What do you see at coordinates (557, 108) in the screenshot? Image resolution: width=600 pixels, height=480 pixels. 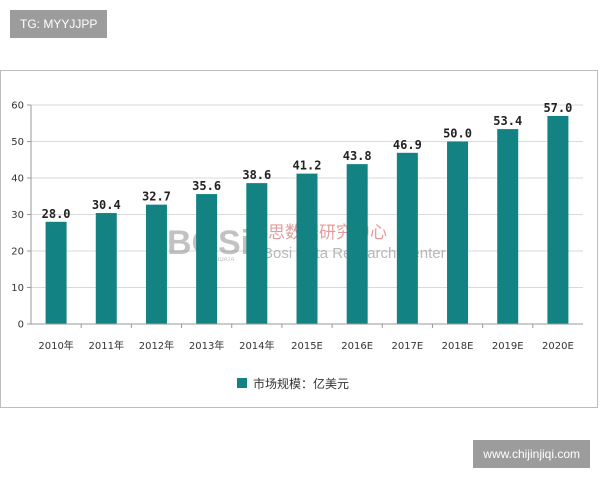 I see `data-label: 57.0` at bounding box center [557, 108].